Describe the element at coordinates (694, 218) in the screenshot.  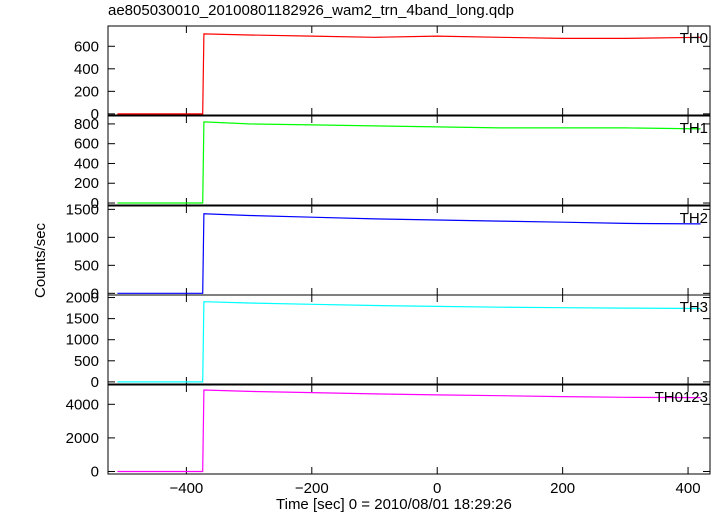
I see `series-label-th2: TH2` at that location.